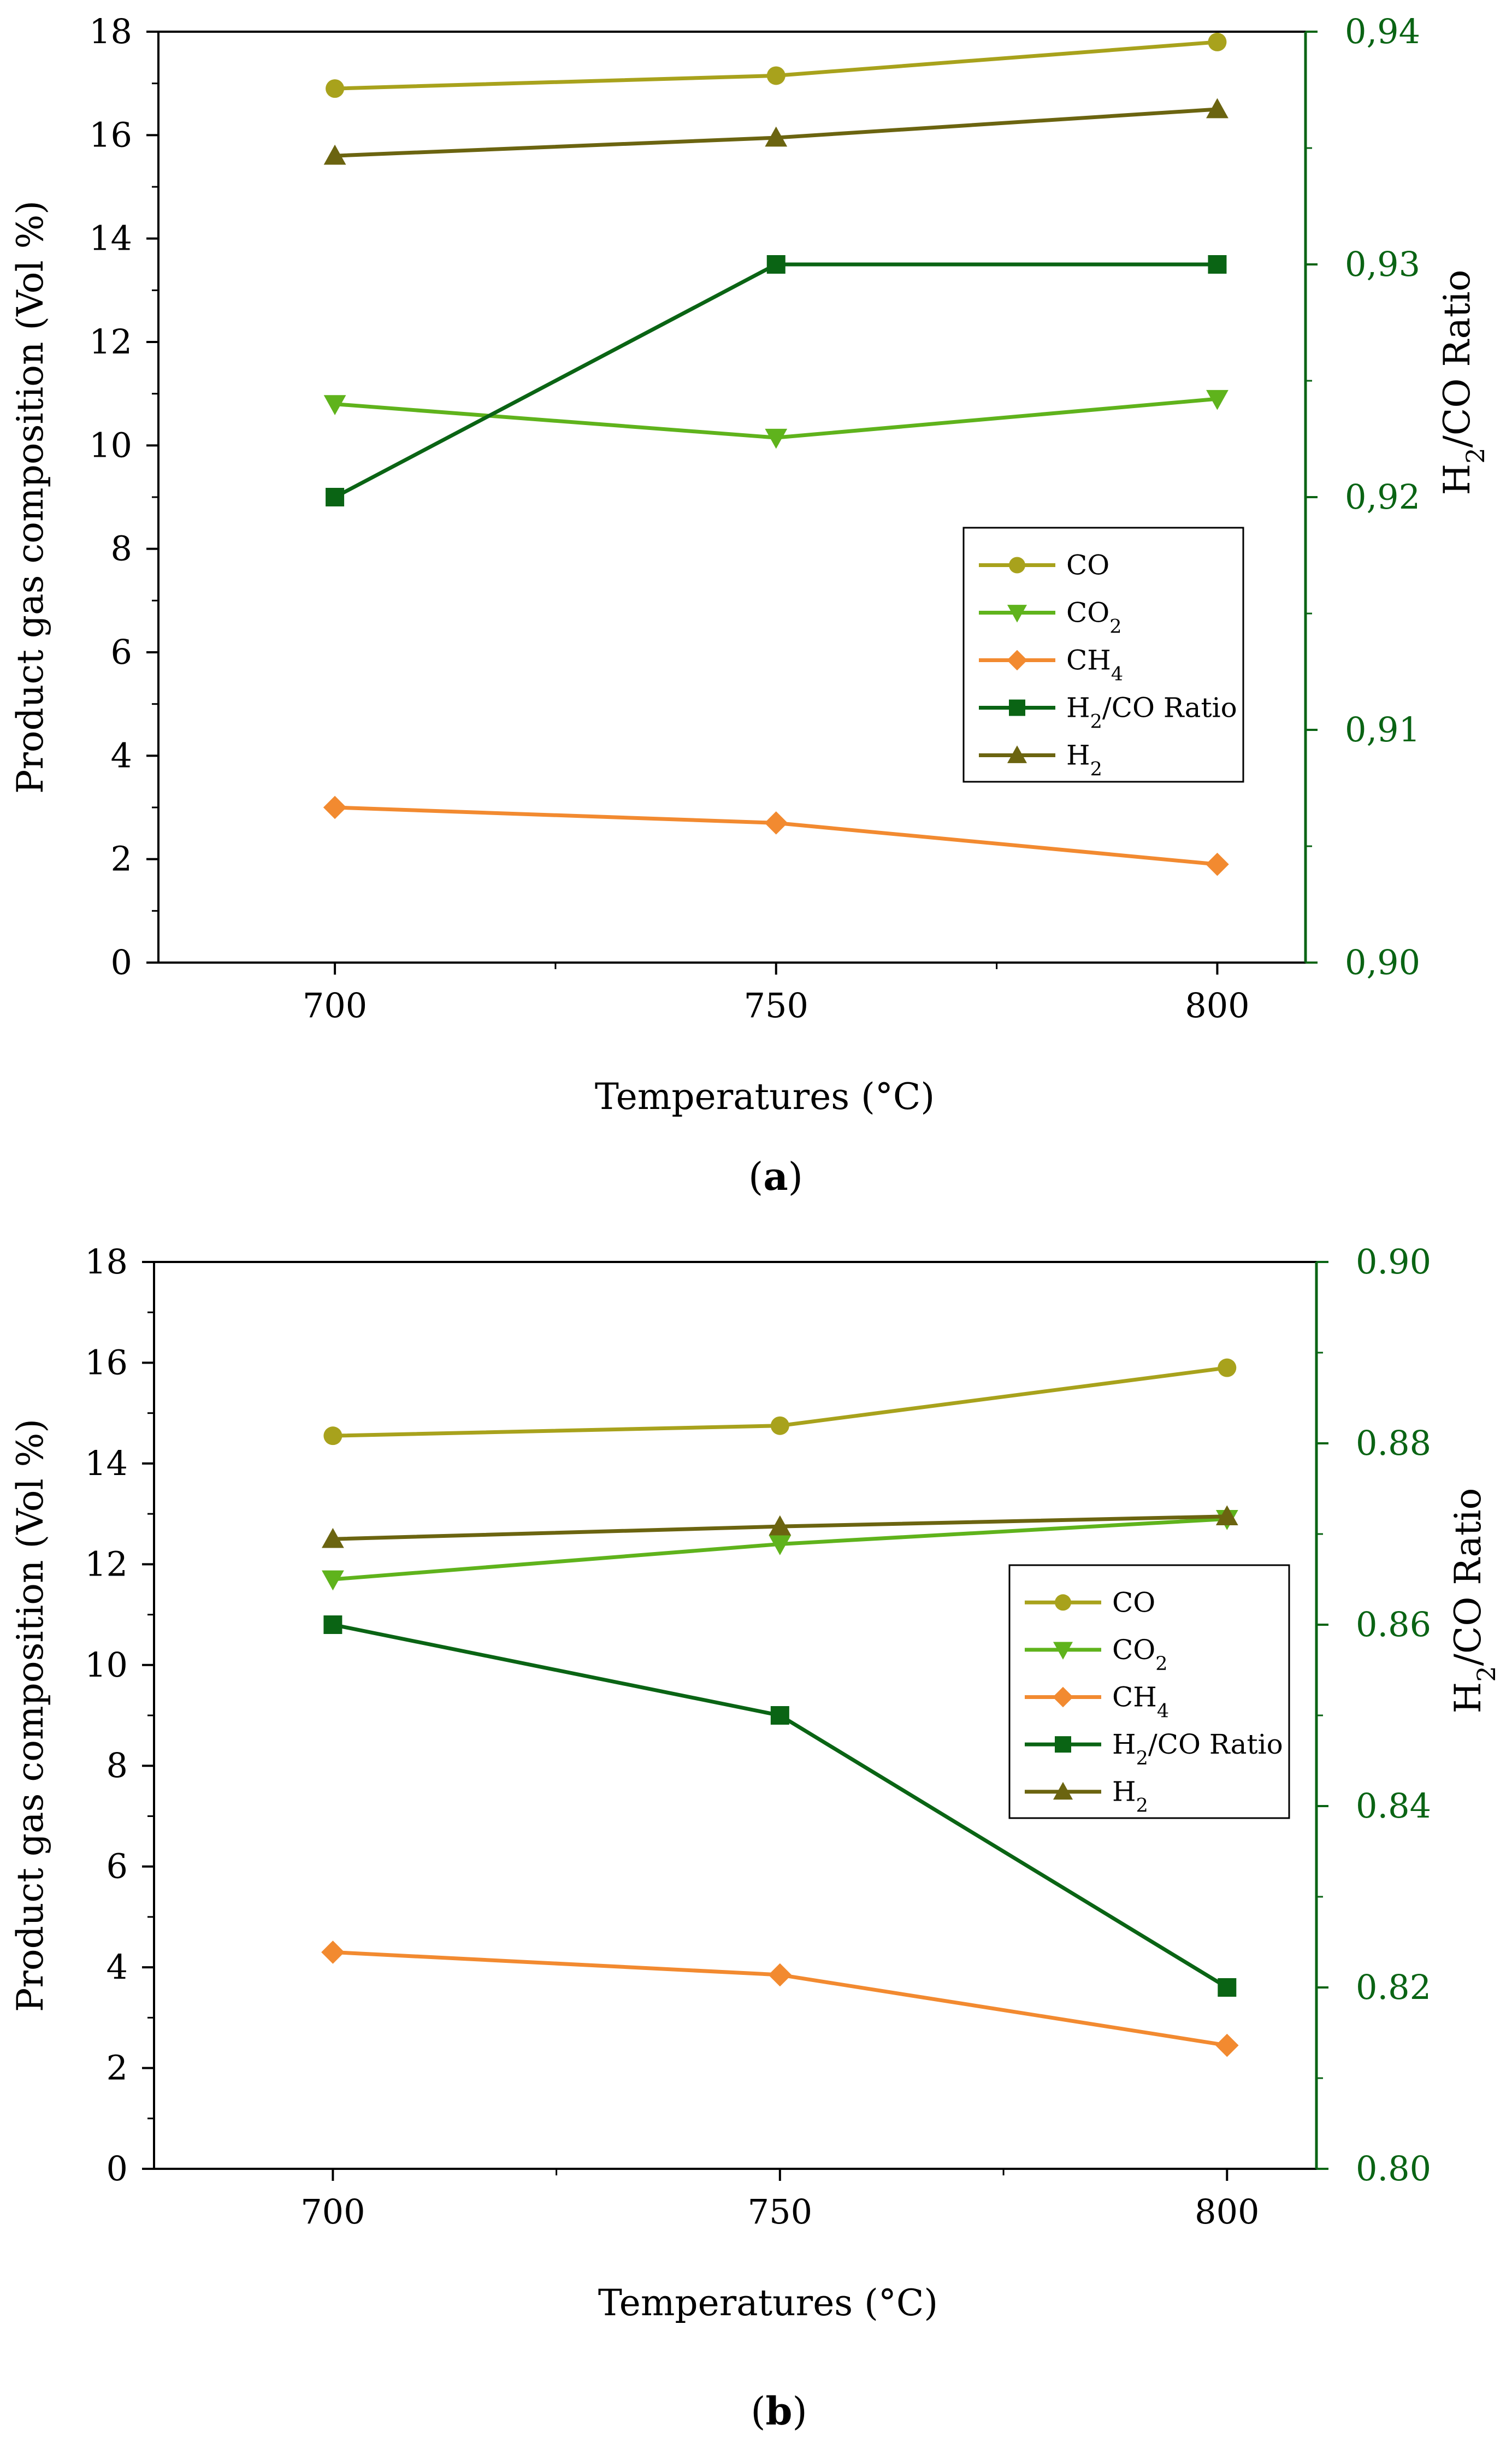 The width and height of the screenshot is (1512, 2460). Describe the element at coordinates (1382, 31) in the screenshot. I see `y2-tick-label: 0,94` at that location.